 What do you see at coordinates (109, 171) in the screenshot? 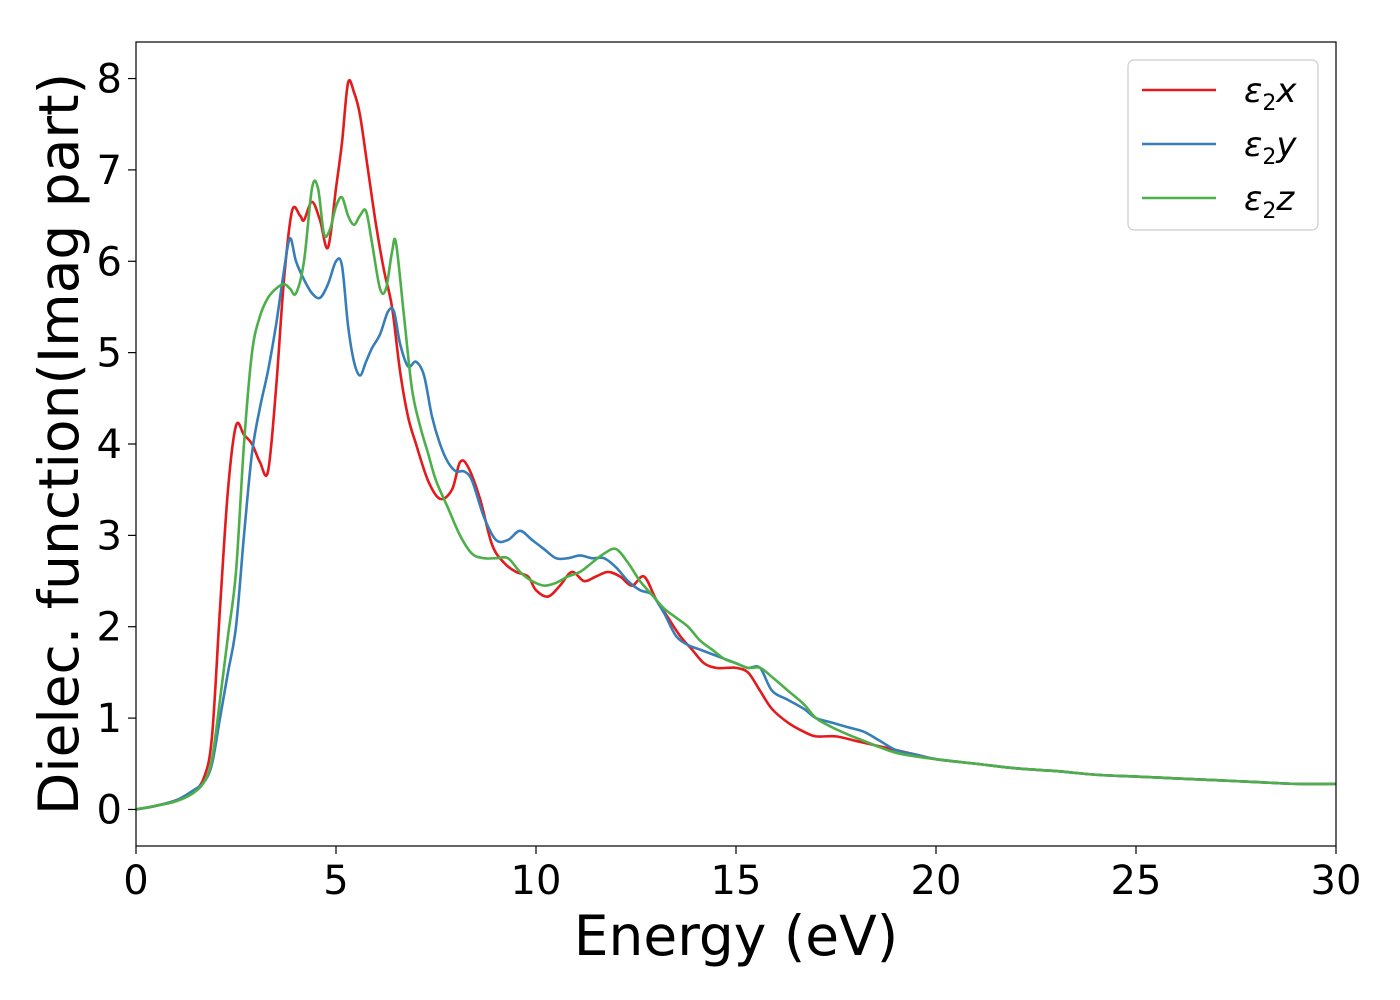
I see `y-tick-label: 7` at bounding box center [109, 171].